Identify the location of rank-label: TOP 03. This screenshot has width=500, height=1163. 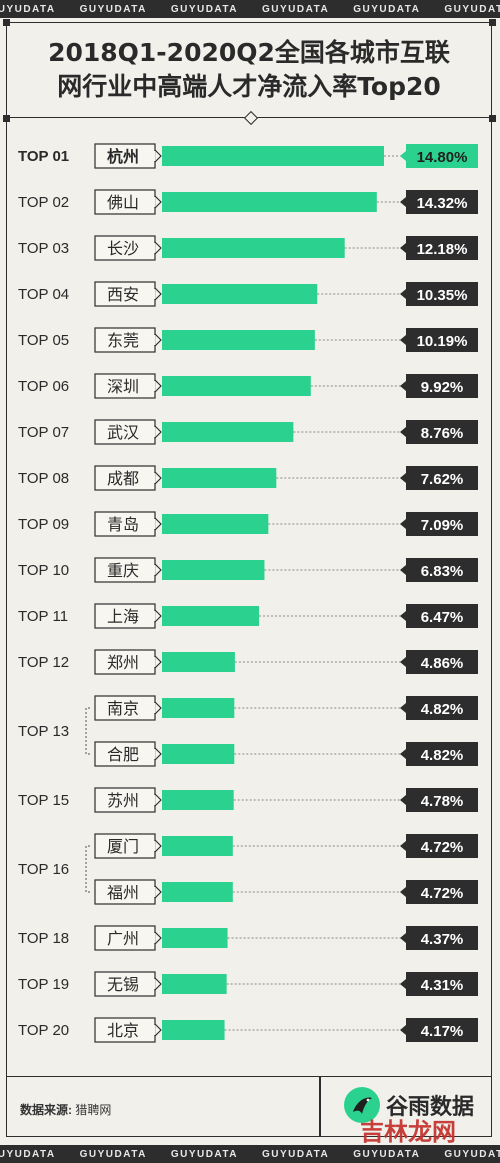
(43, 248).